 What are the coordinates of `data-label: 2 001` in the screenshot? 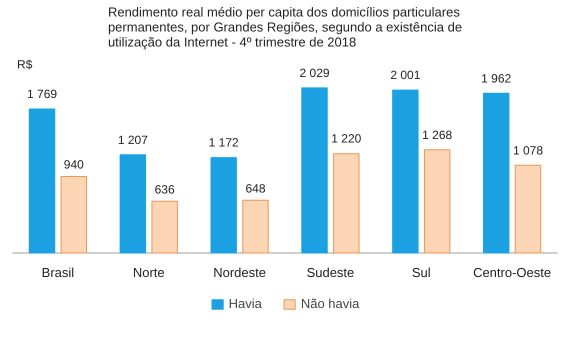 It's located at (405, 75).